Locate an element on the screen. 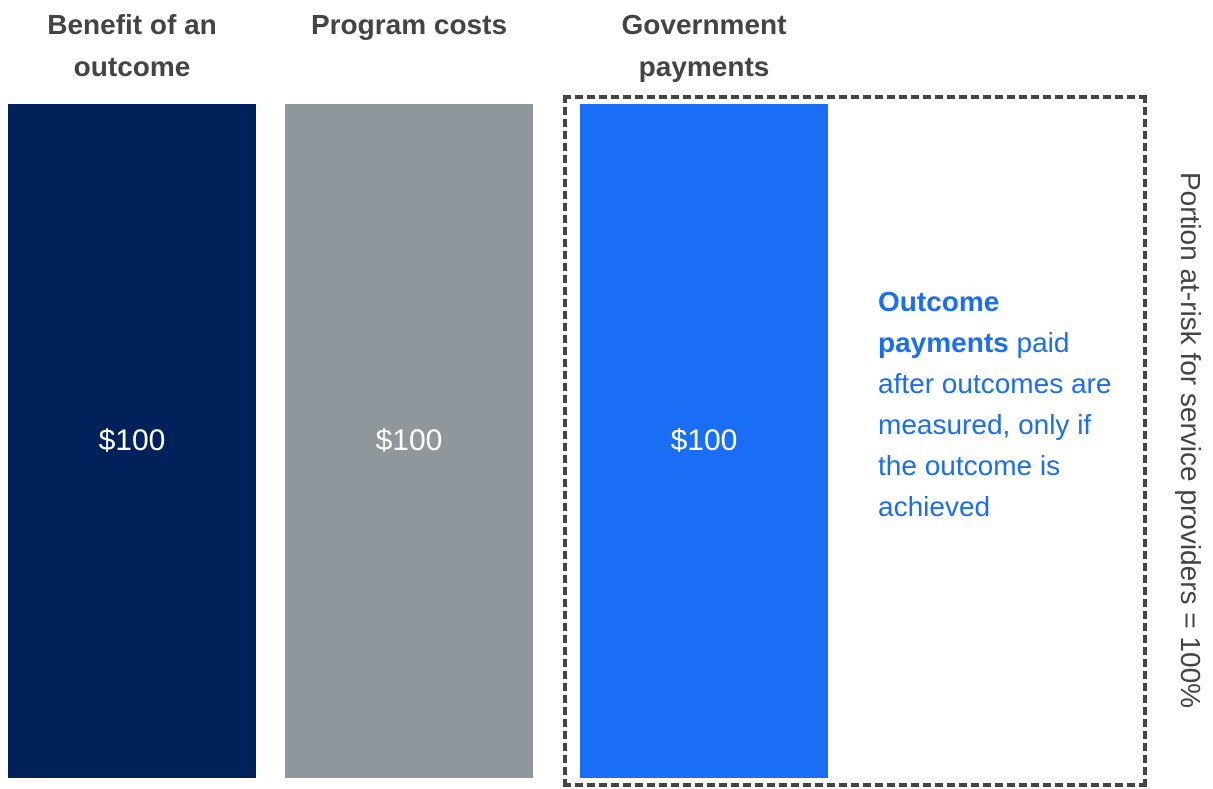 The width and height of the screenshot is (1213, 789). annotation-title: Outcome payments is located at coordinates (943, 322).